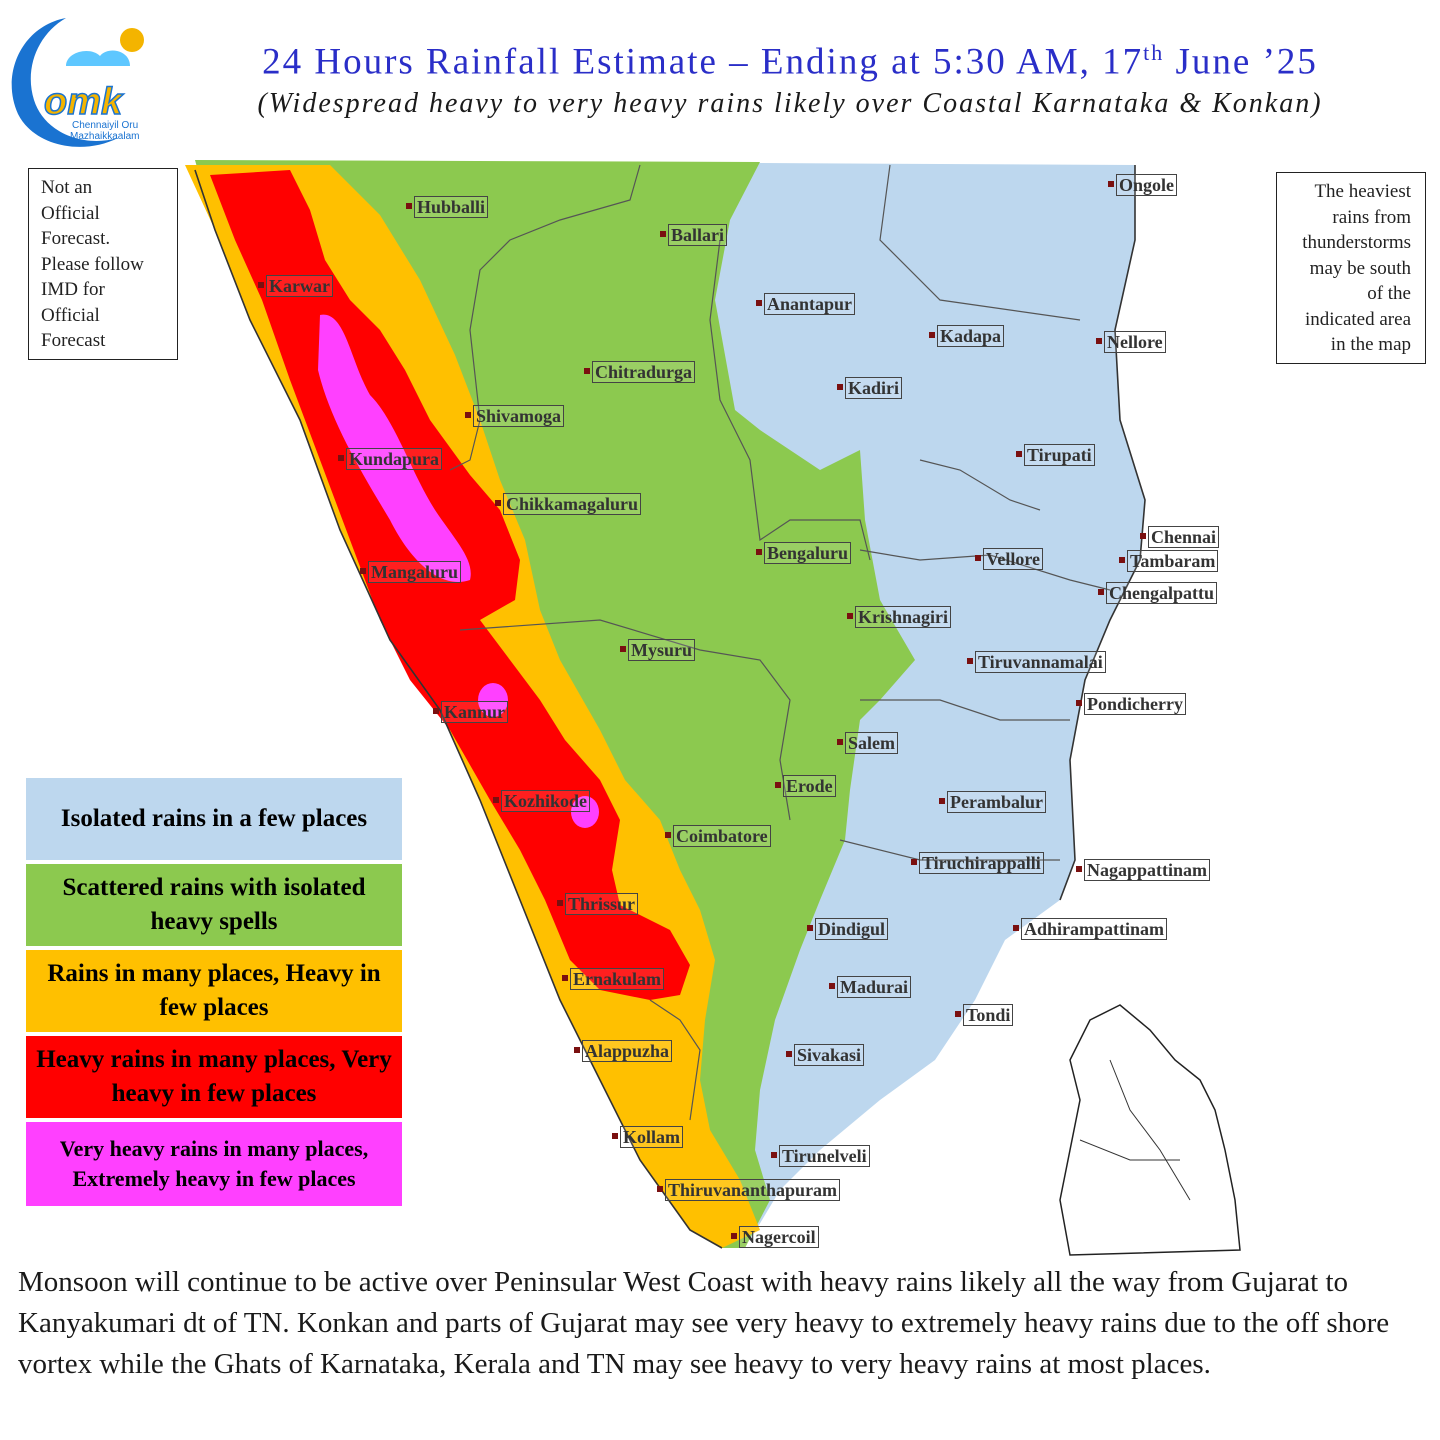  Describe the element at coordinates (647, 1137) in the screenshot. I see `city-label-kollam: Kollam` at that location.